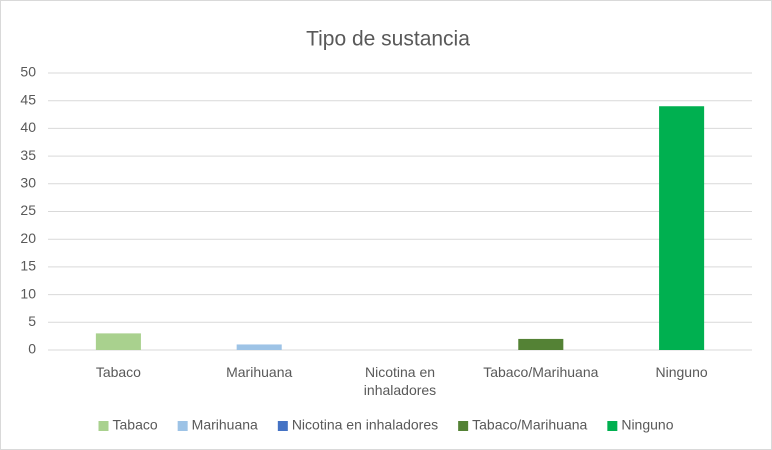 Image resolution: width=772 pixels, height=450 pixels. Describe the element at coordinates (28, 72) in the screenshot. I see `y-tick-label: 50` at that location.